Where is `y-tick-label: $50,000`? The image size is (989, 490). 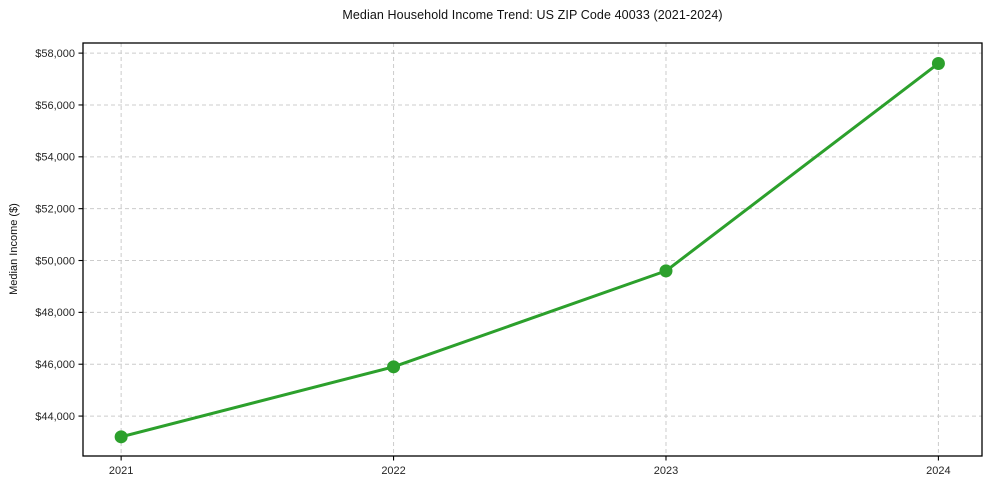
y-tick-label: $50,000 is located at coordinates (55, 261).